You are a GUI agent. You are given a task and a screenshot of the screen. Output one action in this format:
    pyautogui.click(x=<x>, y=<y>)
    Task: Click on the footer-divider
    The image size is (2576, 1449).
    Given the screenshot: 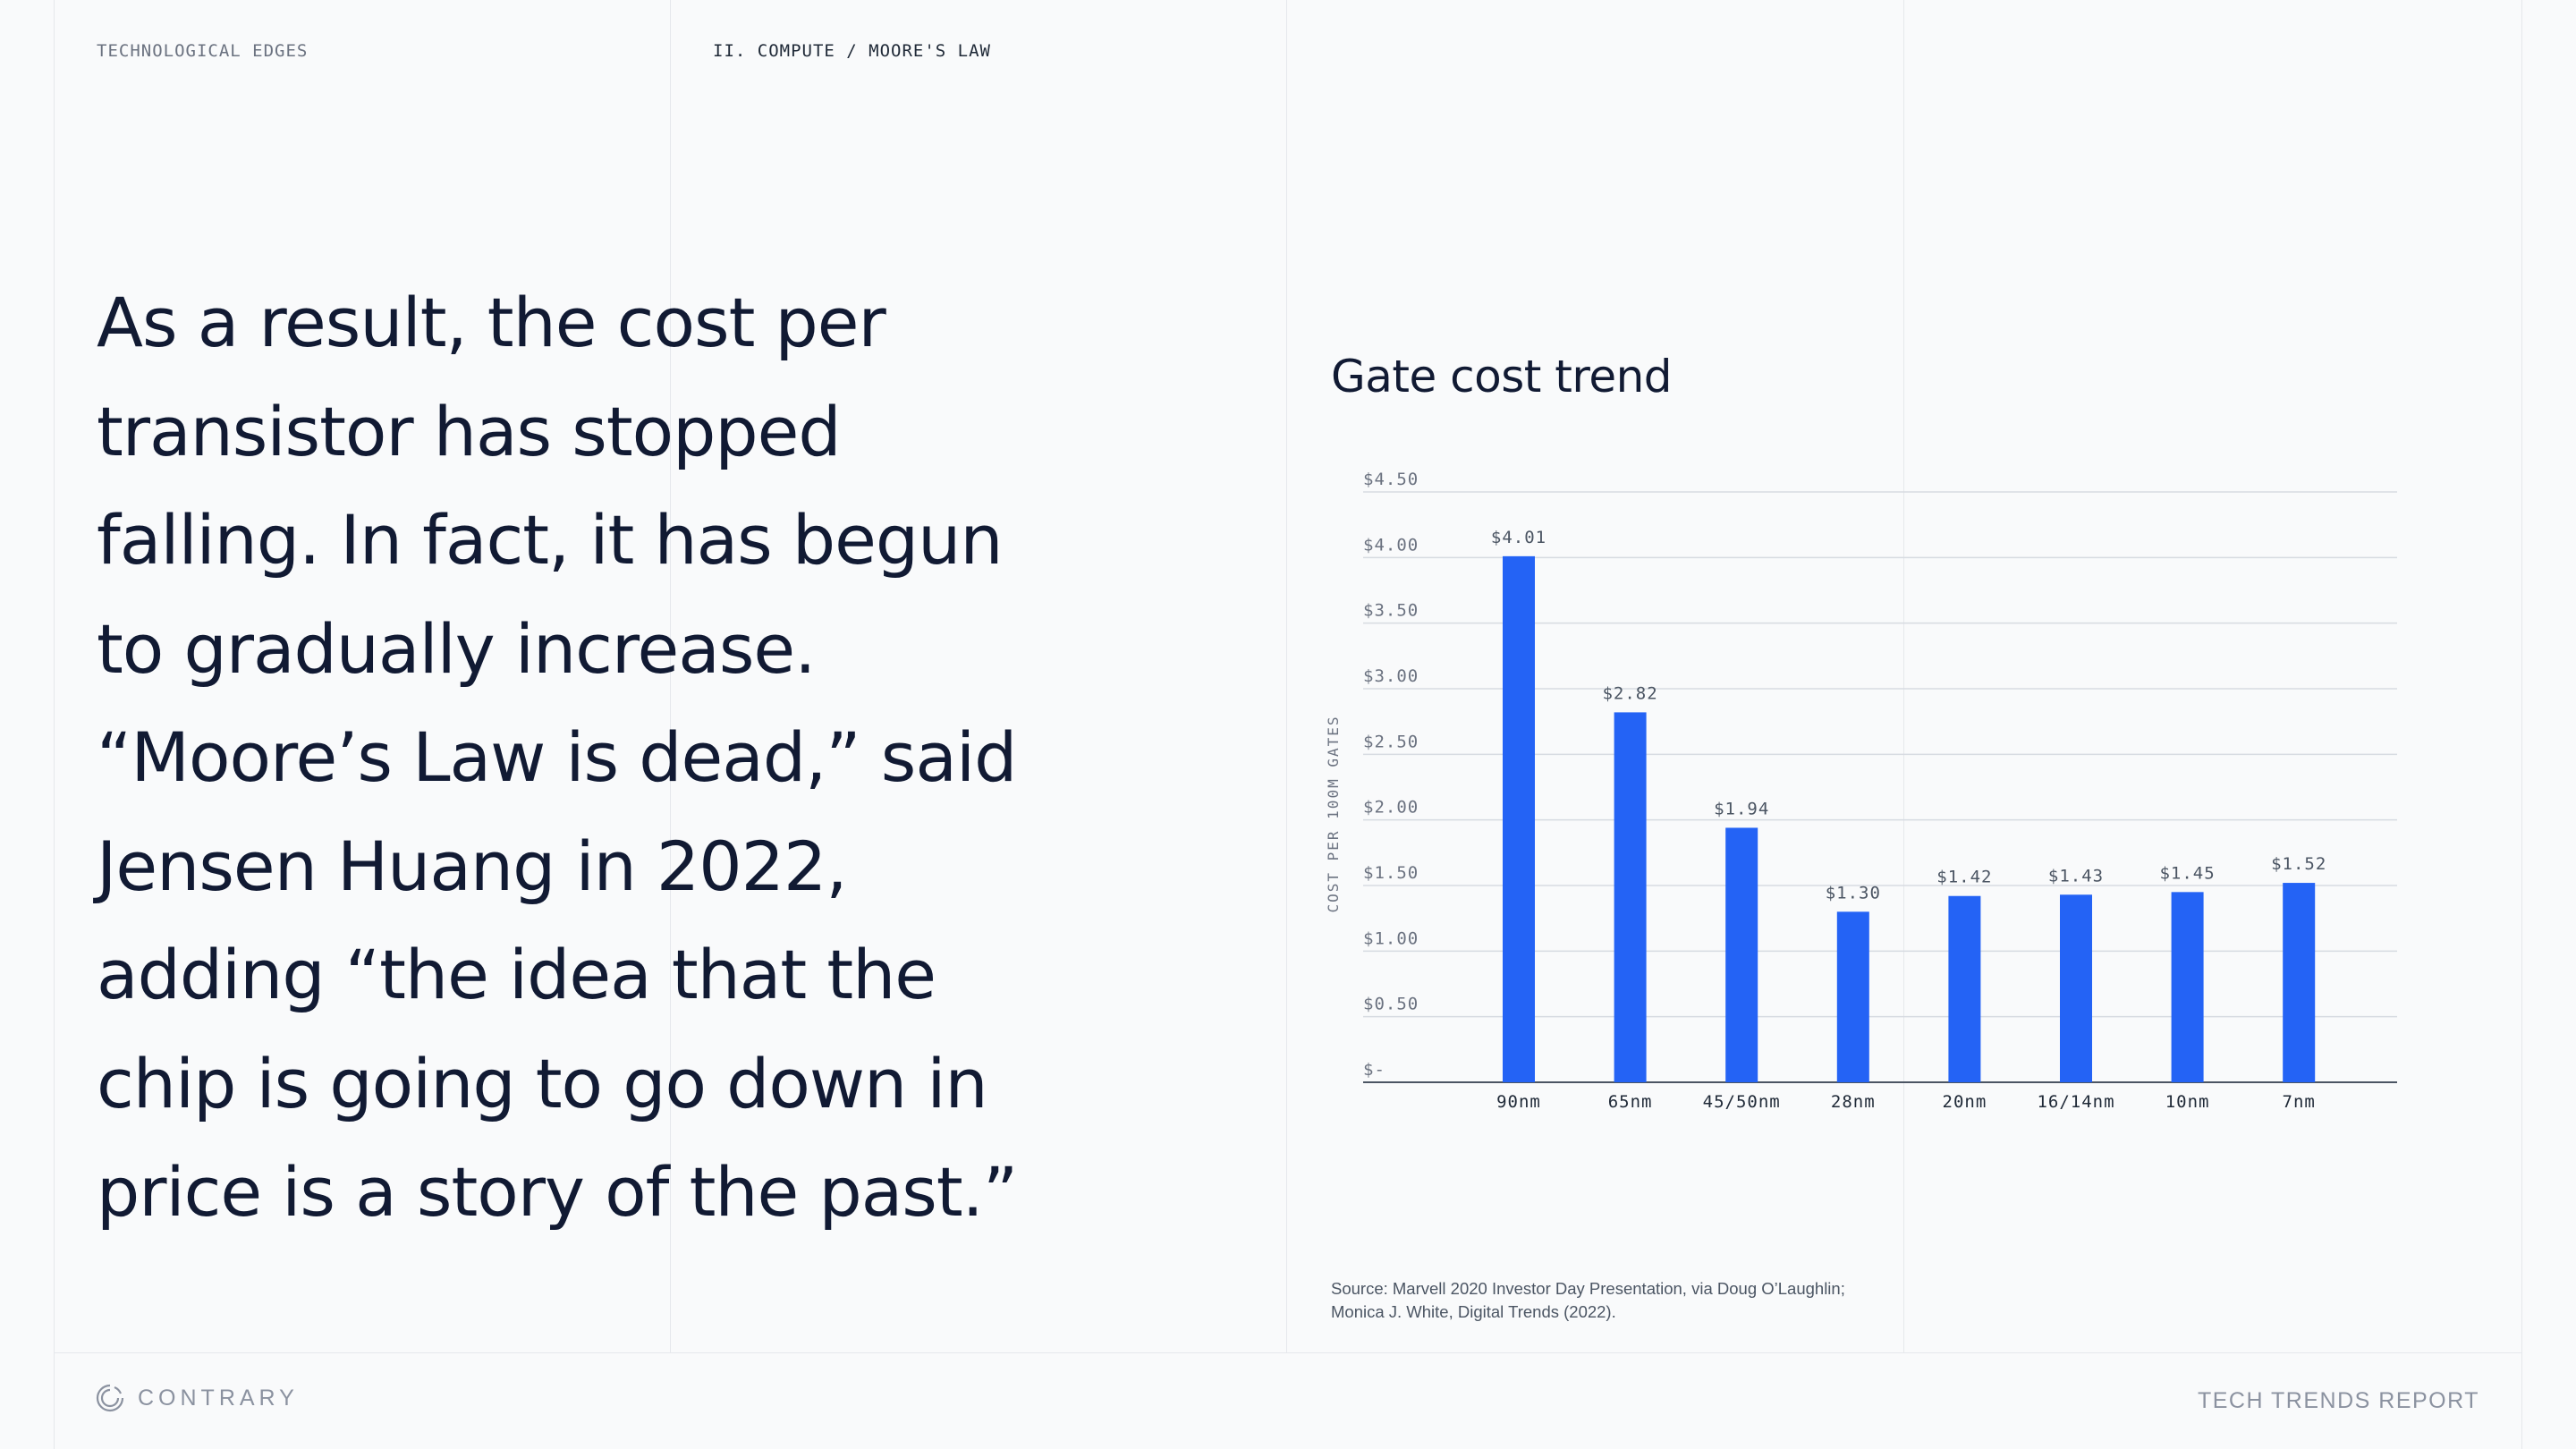 What is the action you would take?
    pyautogui.click(x=1288, y=1352)
    